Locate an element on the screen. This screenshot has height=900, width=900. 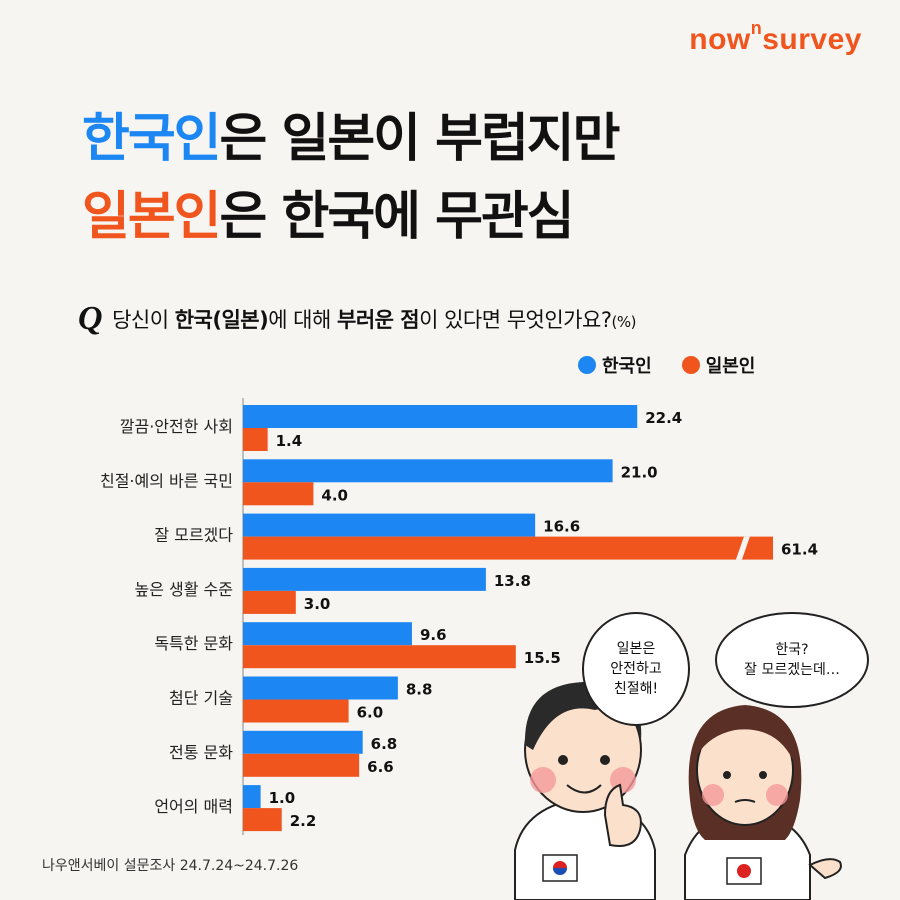
japanese-woman-illustration is located at coordinates (763, 802).